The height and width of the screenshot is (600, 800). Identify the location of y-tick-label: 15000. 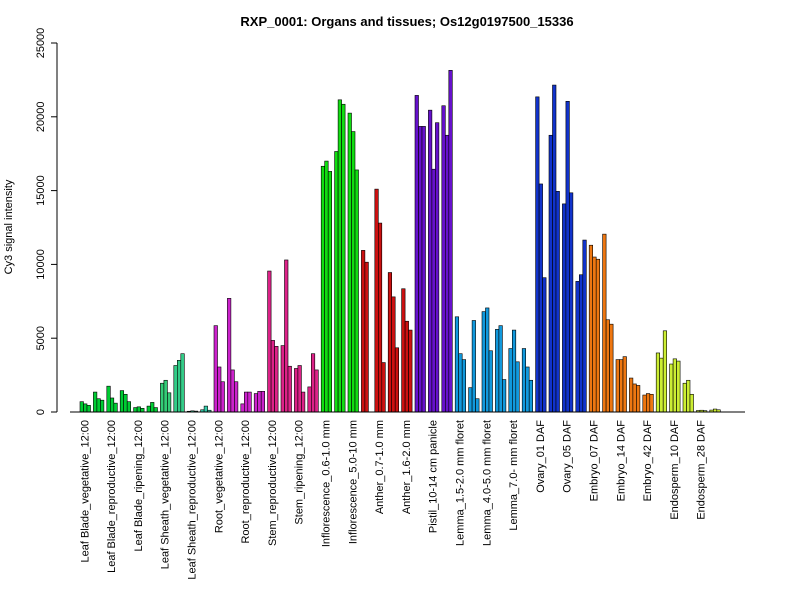
(41, 190).